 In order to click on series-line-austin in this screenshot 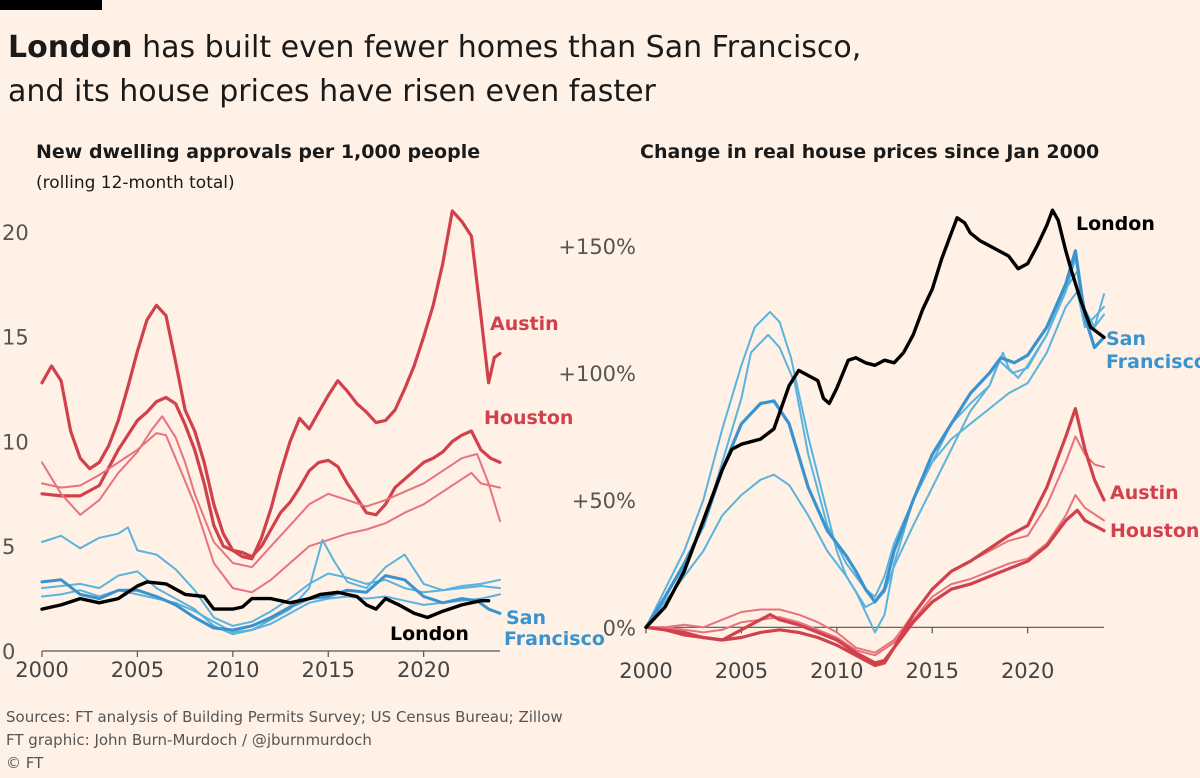, I will do `click(875, 536)`.